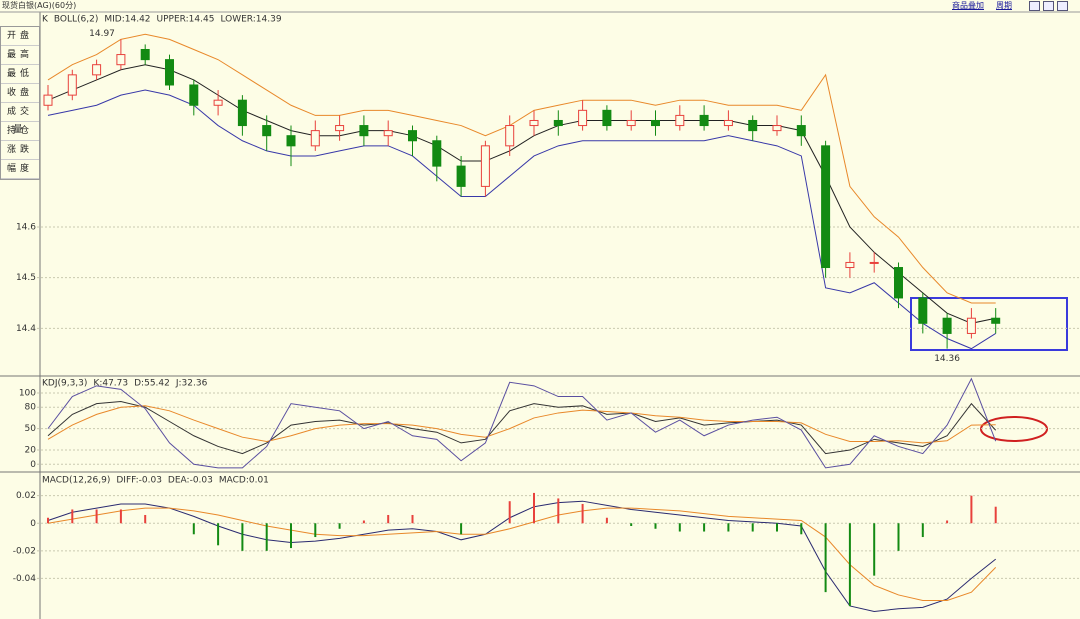  I want to click on sidebar-label: 涨跌, so click(20, 150).